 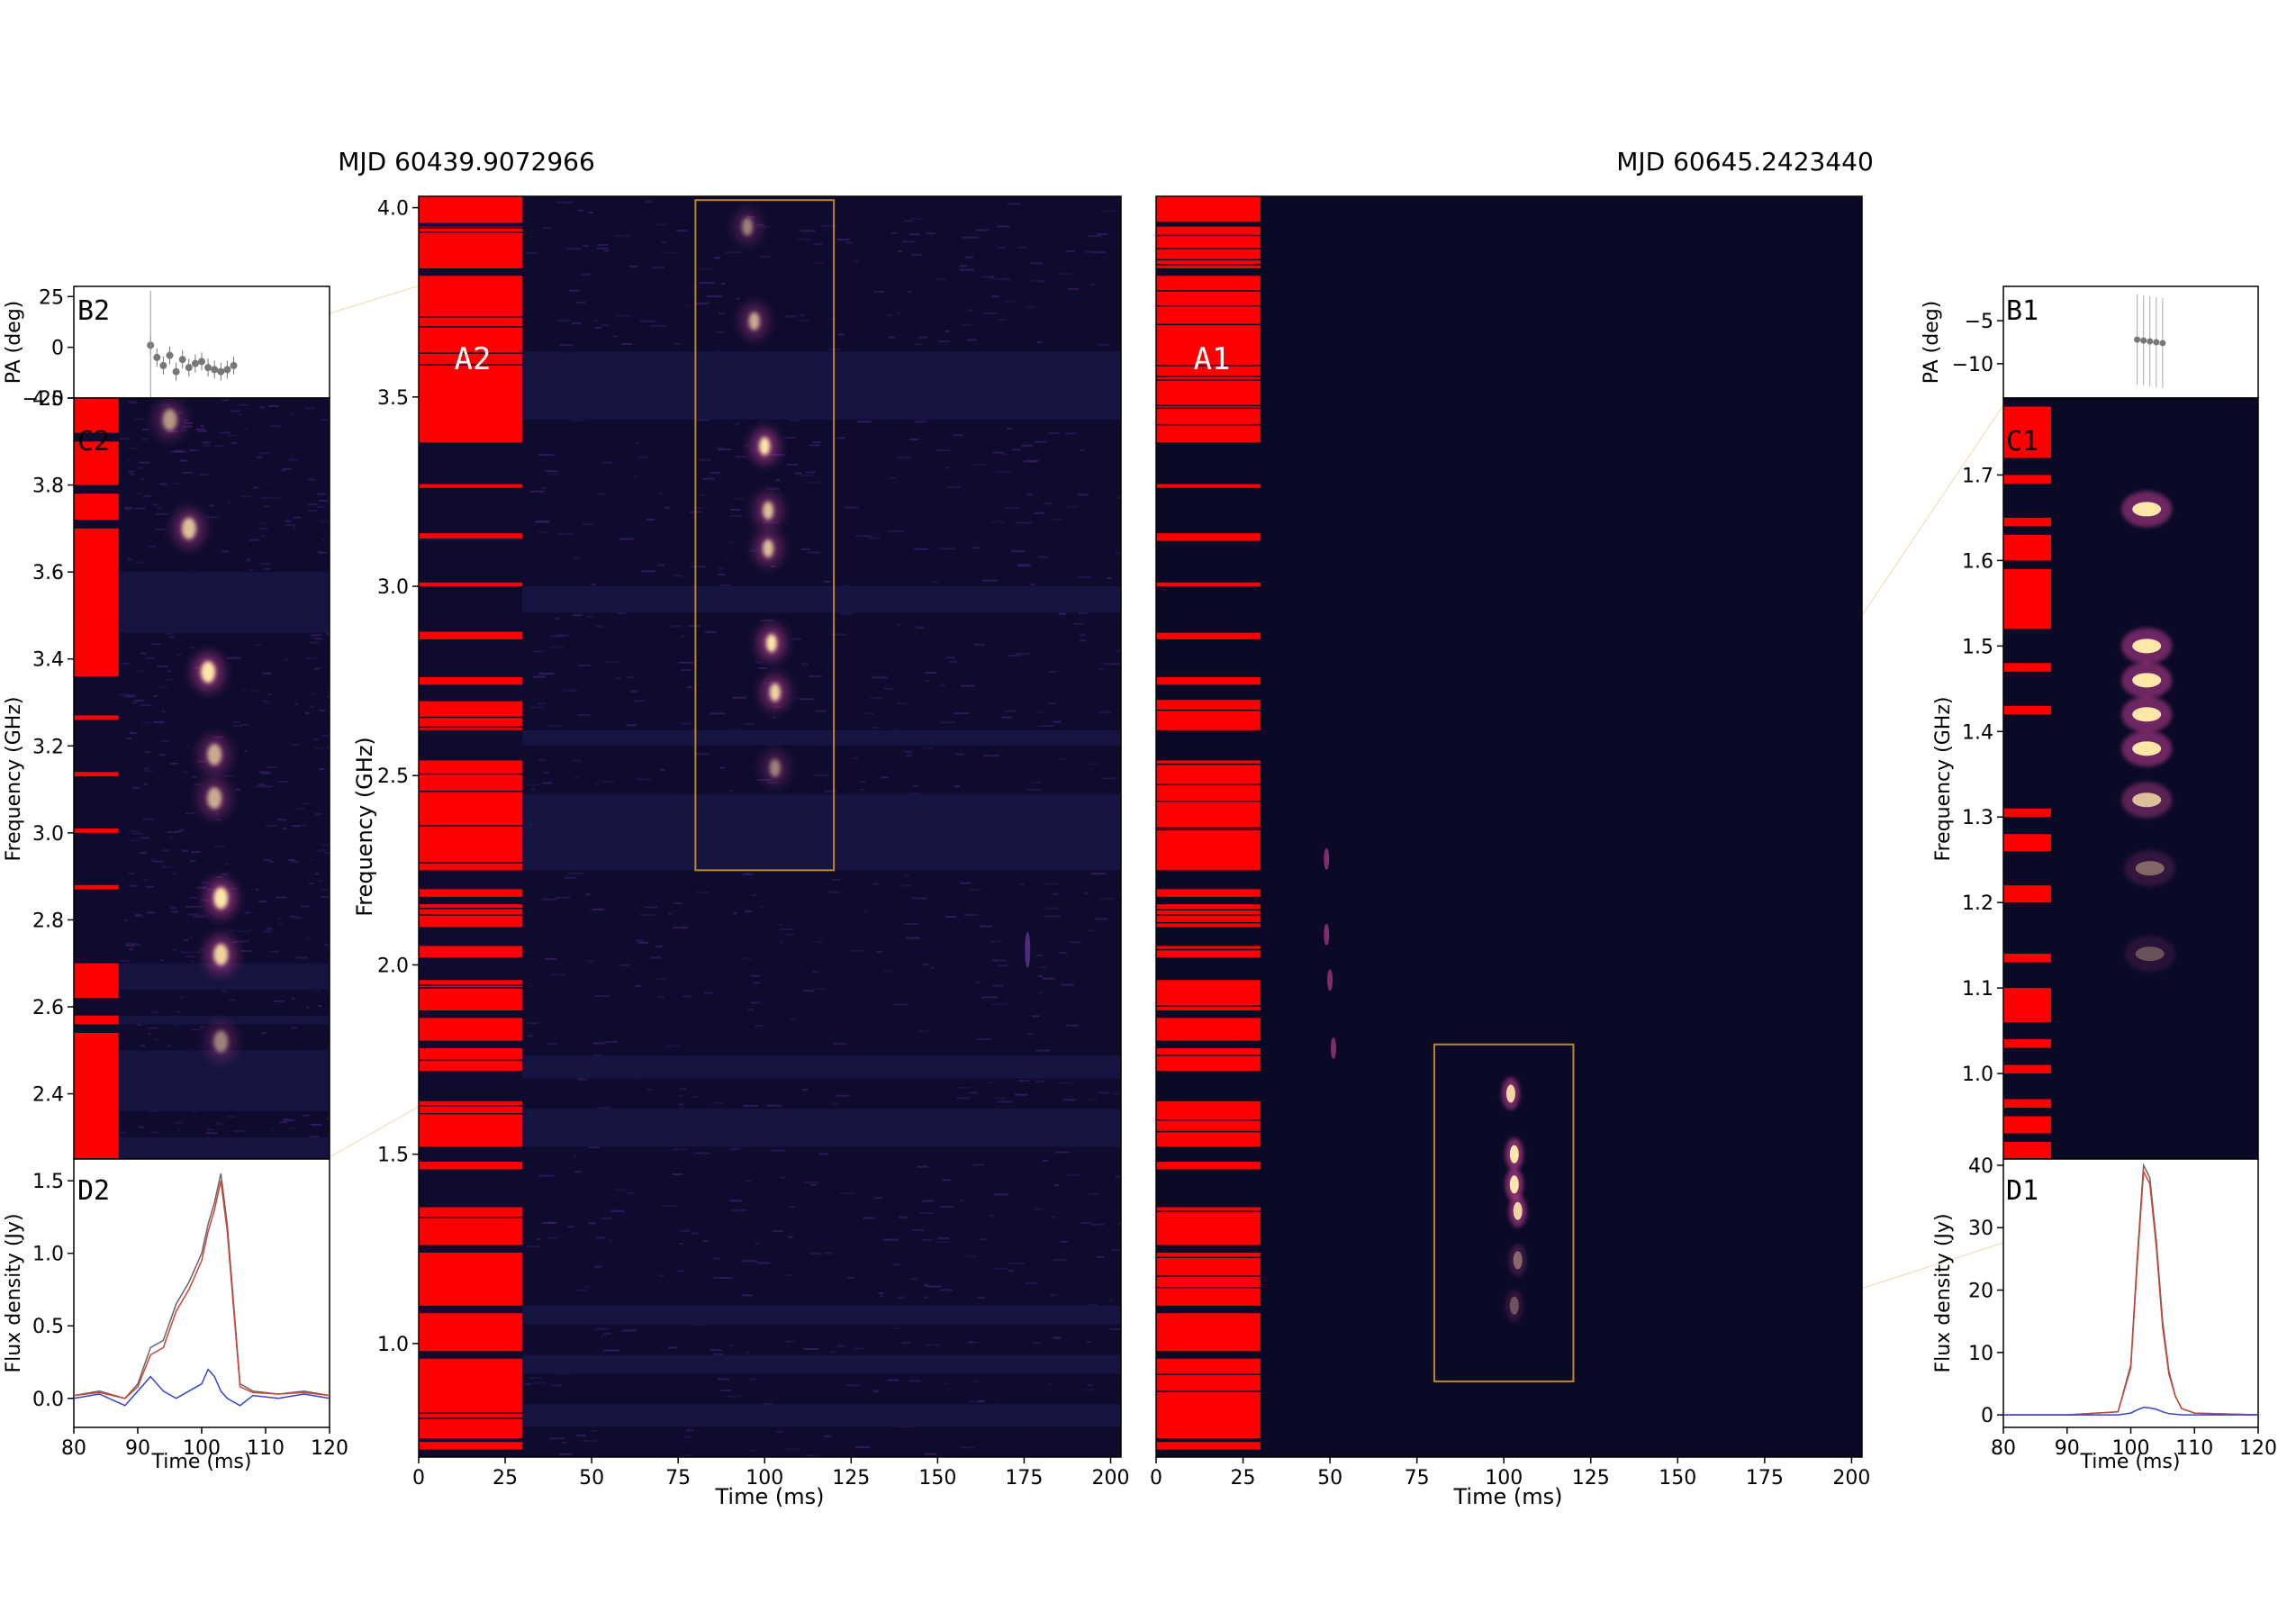 I want to click on a2-burst-core, so click(x=748, y=227).